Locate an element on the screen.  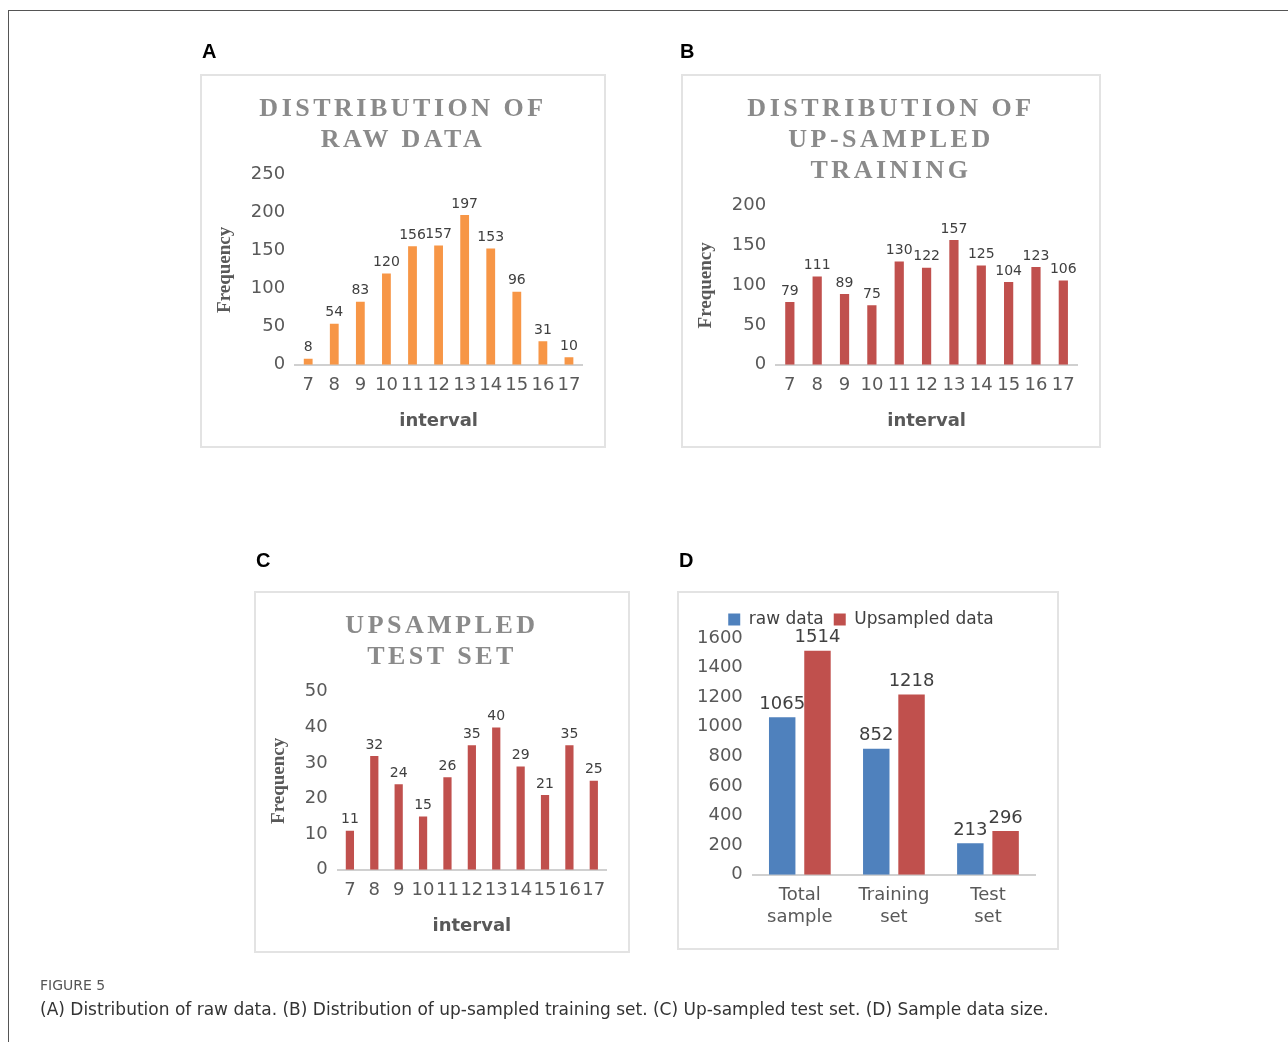
data-label: 79 is located at coordinates (789, 289).